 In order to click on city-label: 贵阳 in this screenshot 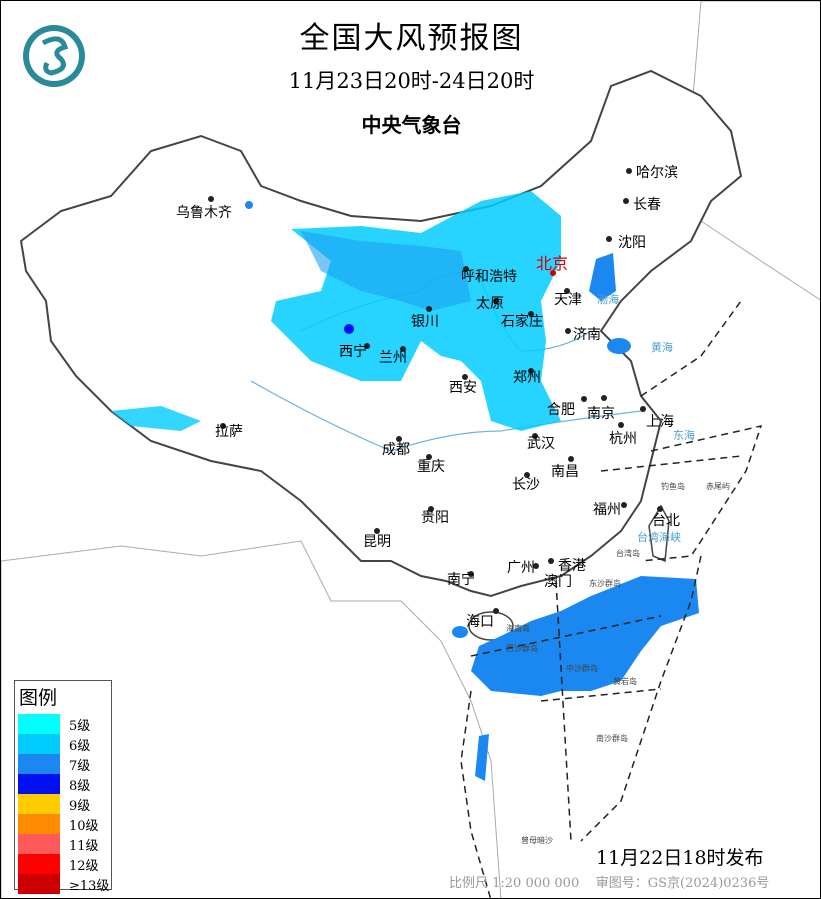, I will do `click(435, 518)`.